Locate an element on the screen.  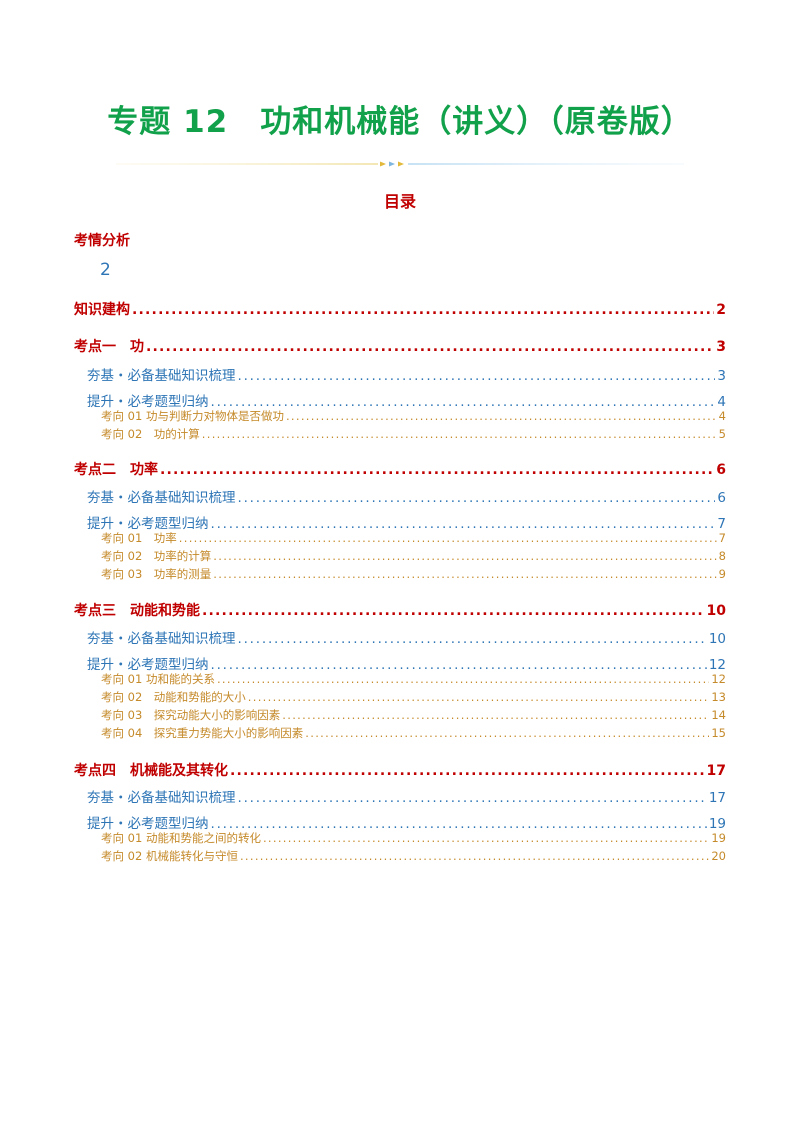
toc-entry-label: 考向 02 功的计算 is located at coordinates (150, 434).